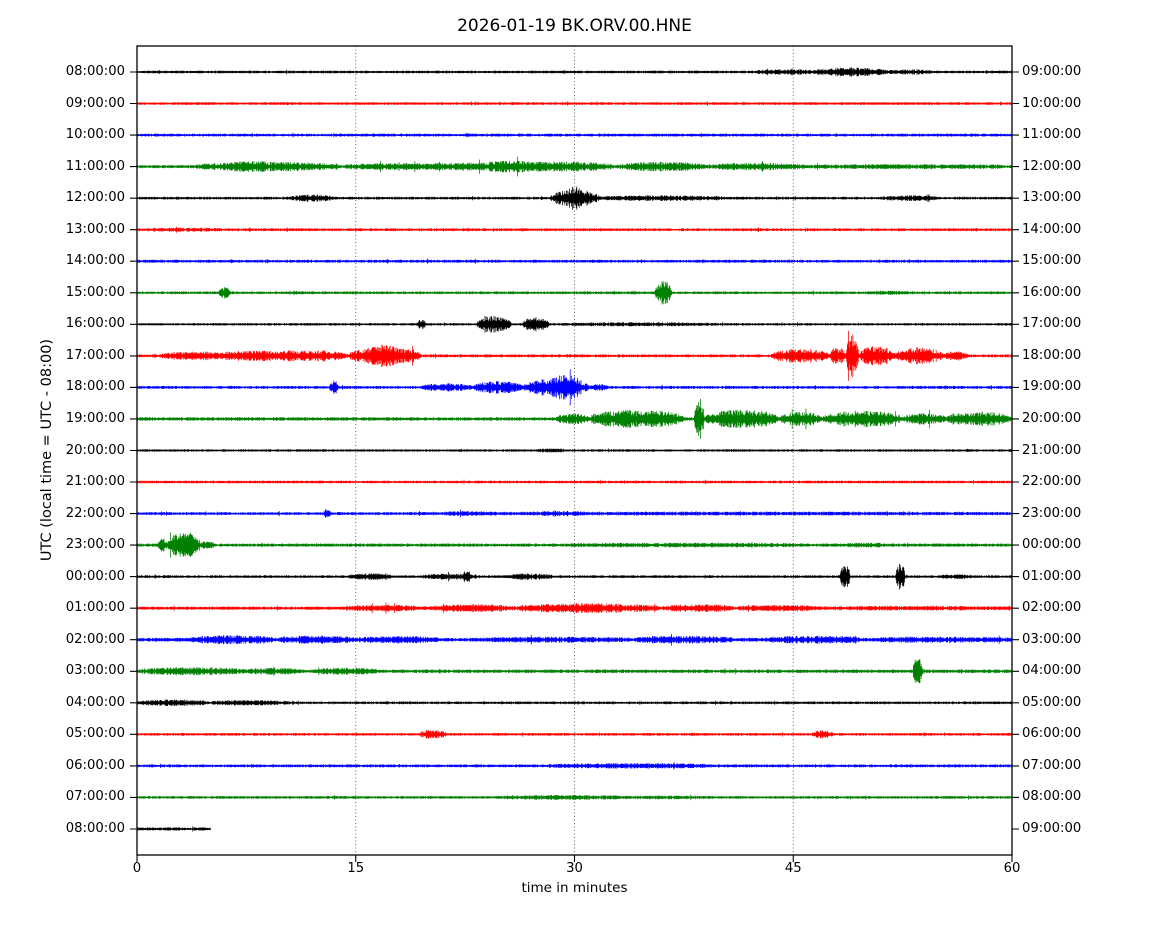  Describe the element at coordinates (1052, 166) in the screenshot. I see `end-time-label: 12:00:00` at that location.